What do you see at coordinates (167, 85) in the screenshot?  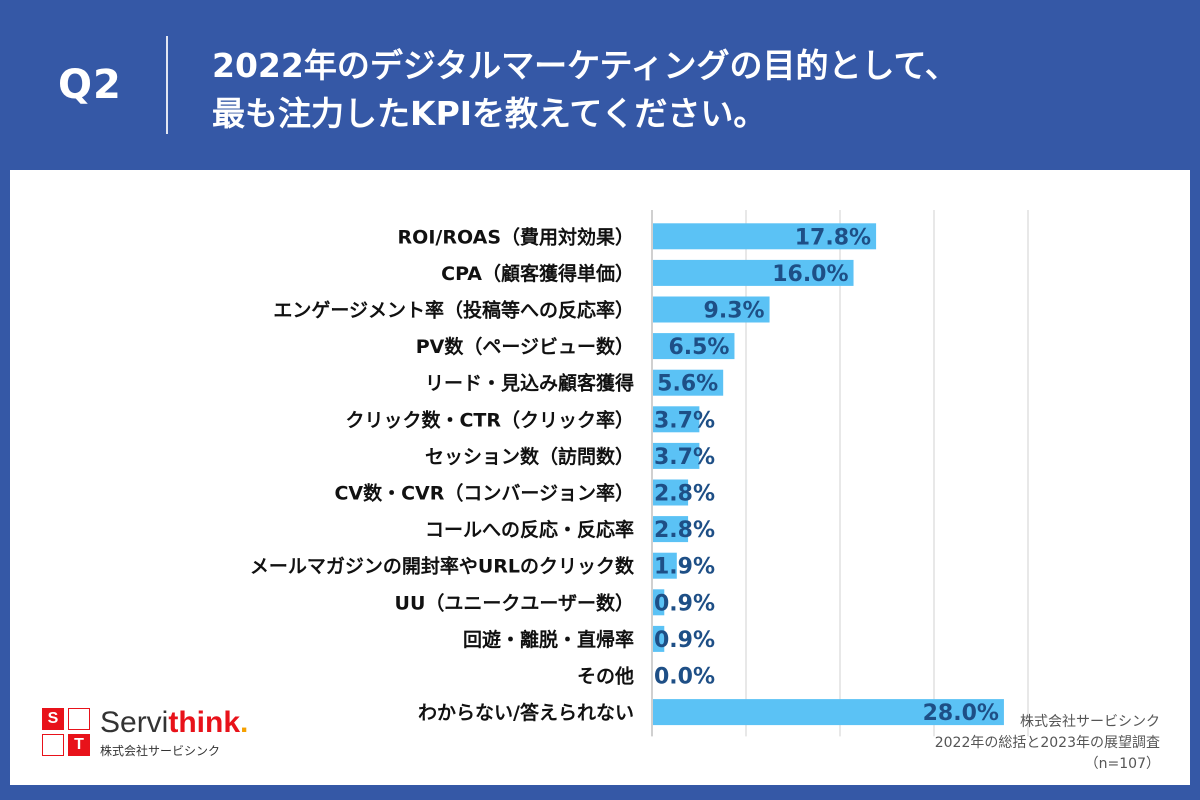 I see `header-divider` at bounding box center [167, 85].